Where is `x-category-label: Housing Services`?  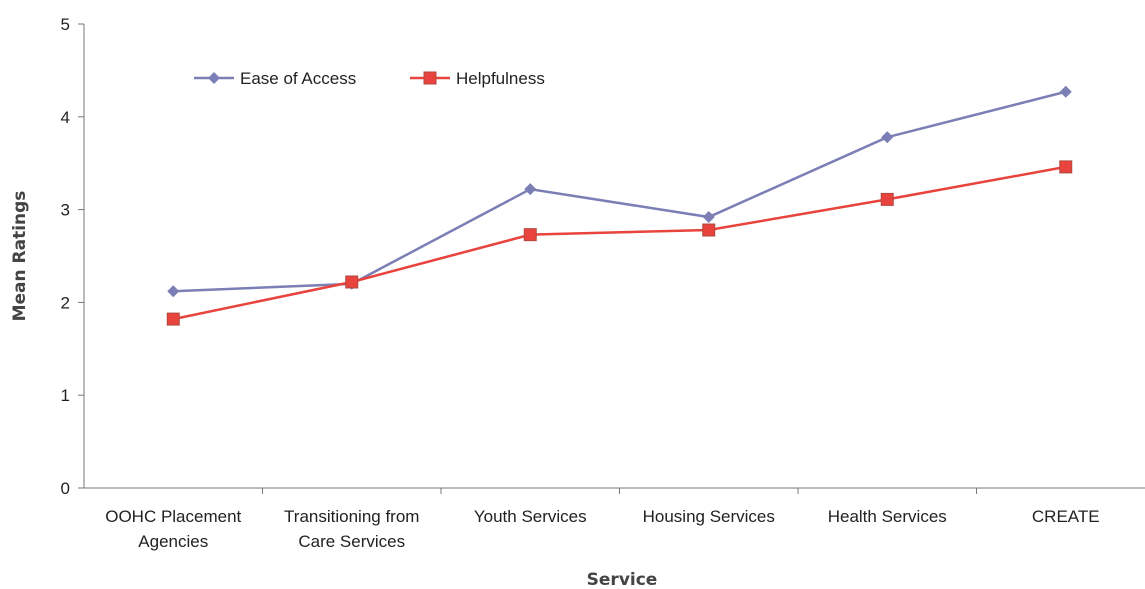 x-category-label: Housing Services is located at coordinates (709, 516).